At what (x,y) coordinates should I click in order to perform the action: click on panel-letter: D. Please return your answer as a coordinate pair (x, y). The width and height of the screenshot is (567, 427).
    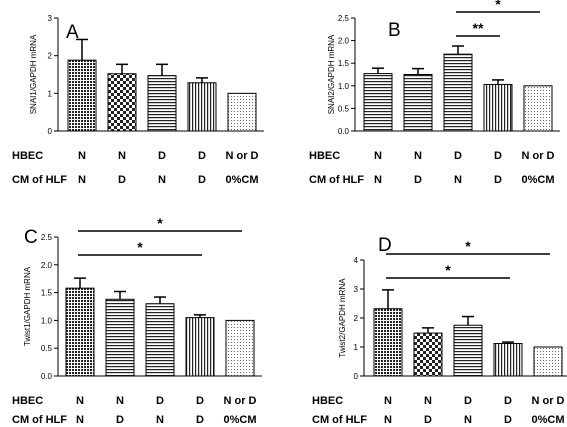
    Looking at the image, I should click on (385, 245).